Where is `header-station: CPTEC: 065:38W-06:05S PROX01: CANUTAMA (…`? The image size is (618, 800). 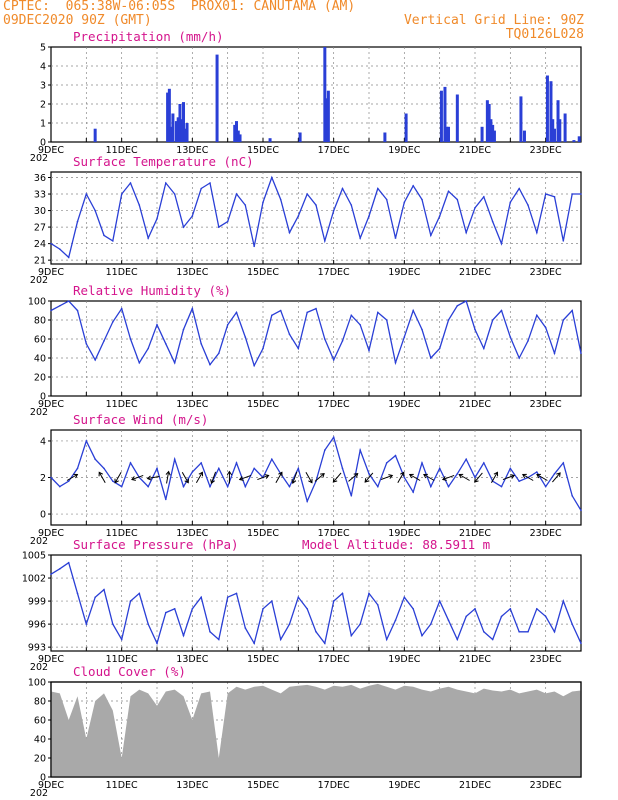 header-station: CPTEC: 065:38W-06:05S PROX01: CANUTAMA (… is located at coordinates (179, 7).